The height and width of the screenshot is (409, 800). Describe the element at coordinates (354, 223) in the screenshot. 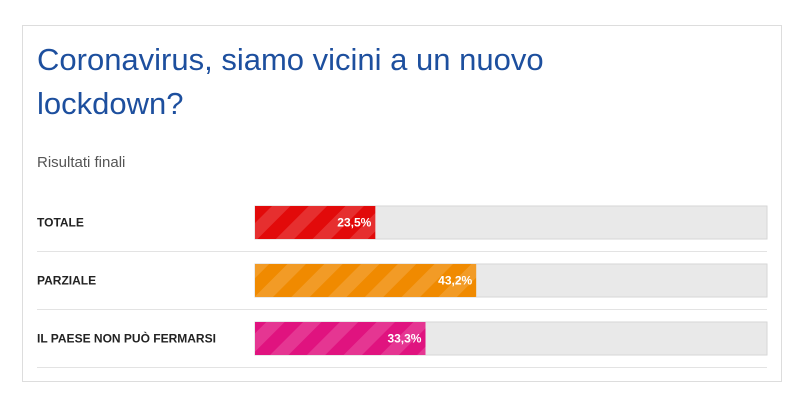

I see `bar-value-label: 23,5%` at that location.